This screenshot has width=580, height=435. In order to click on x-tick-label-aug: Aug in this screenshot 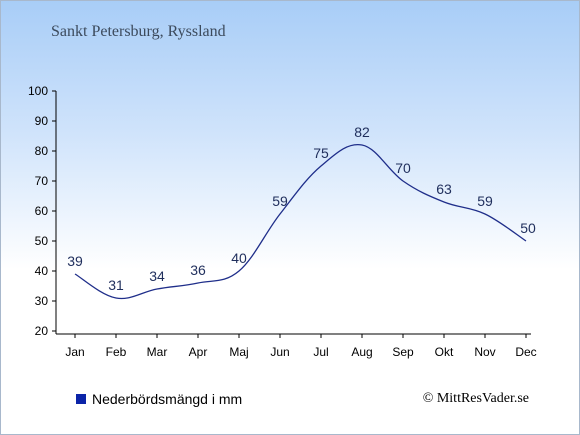, I will do `click(361, 352)`.